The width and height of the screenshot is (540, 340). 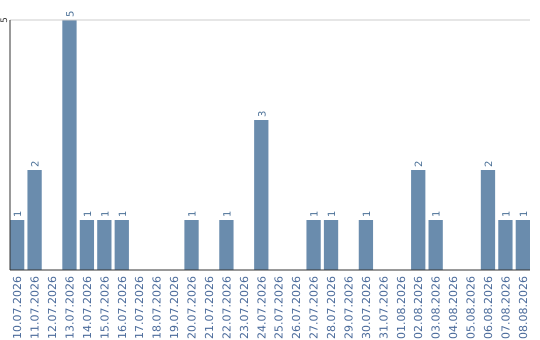 I want to click on x-tick-label: 04.08.2026, so click(x=453, y=307).